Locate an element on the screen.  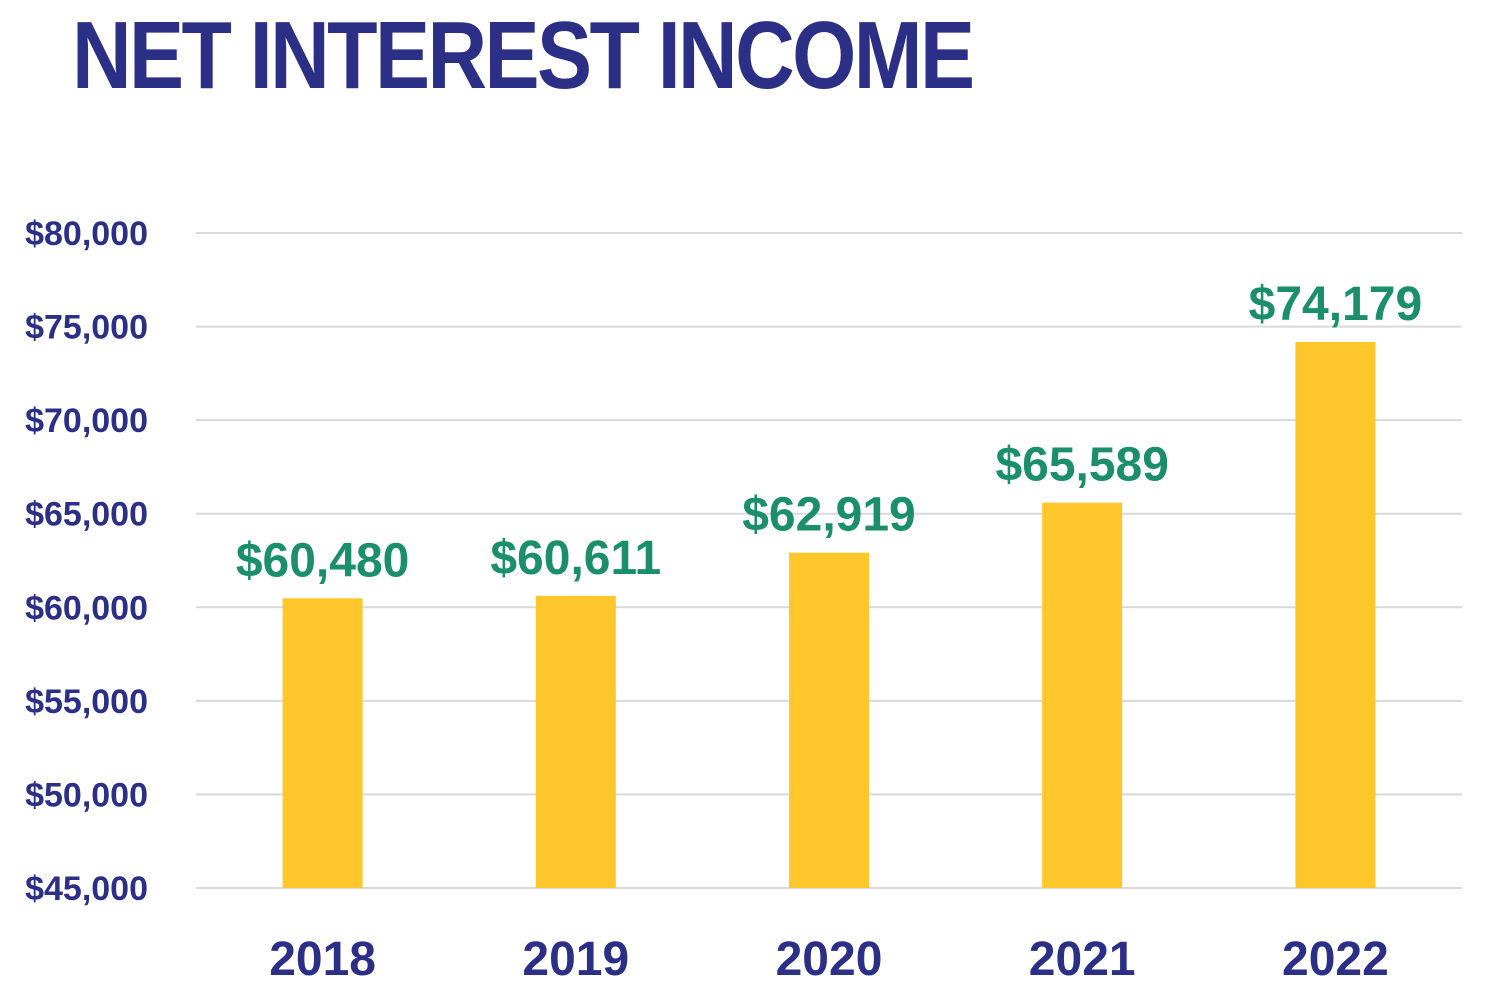
y-tick-label: $70,000 is located at coordinates (86, 421).